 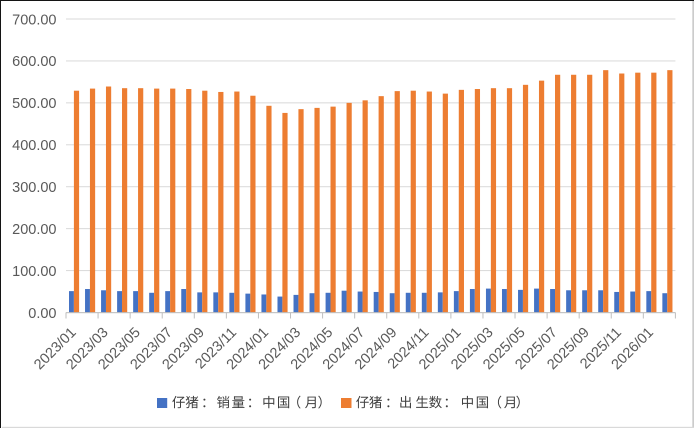 I want to click on svg-text: 600.00, so click(x=34, y=62).